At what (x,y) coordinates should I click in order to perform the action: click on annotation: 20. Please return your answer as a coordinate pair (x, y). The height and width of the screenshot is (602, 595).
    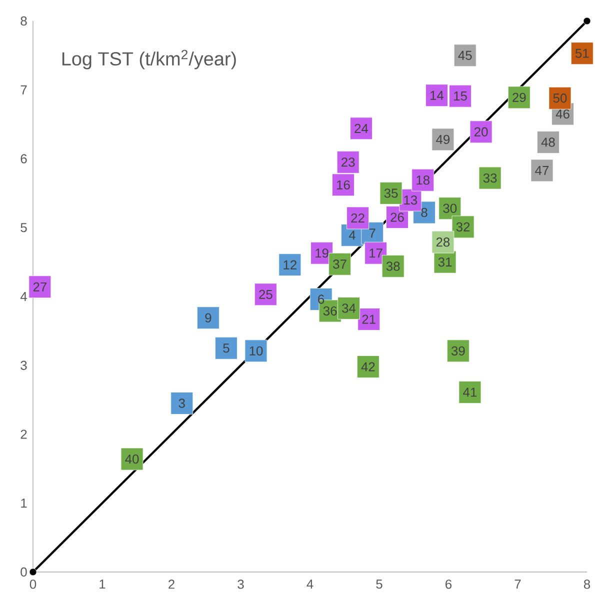
    Looking at the image, I should click on (481, 131).